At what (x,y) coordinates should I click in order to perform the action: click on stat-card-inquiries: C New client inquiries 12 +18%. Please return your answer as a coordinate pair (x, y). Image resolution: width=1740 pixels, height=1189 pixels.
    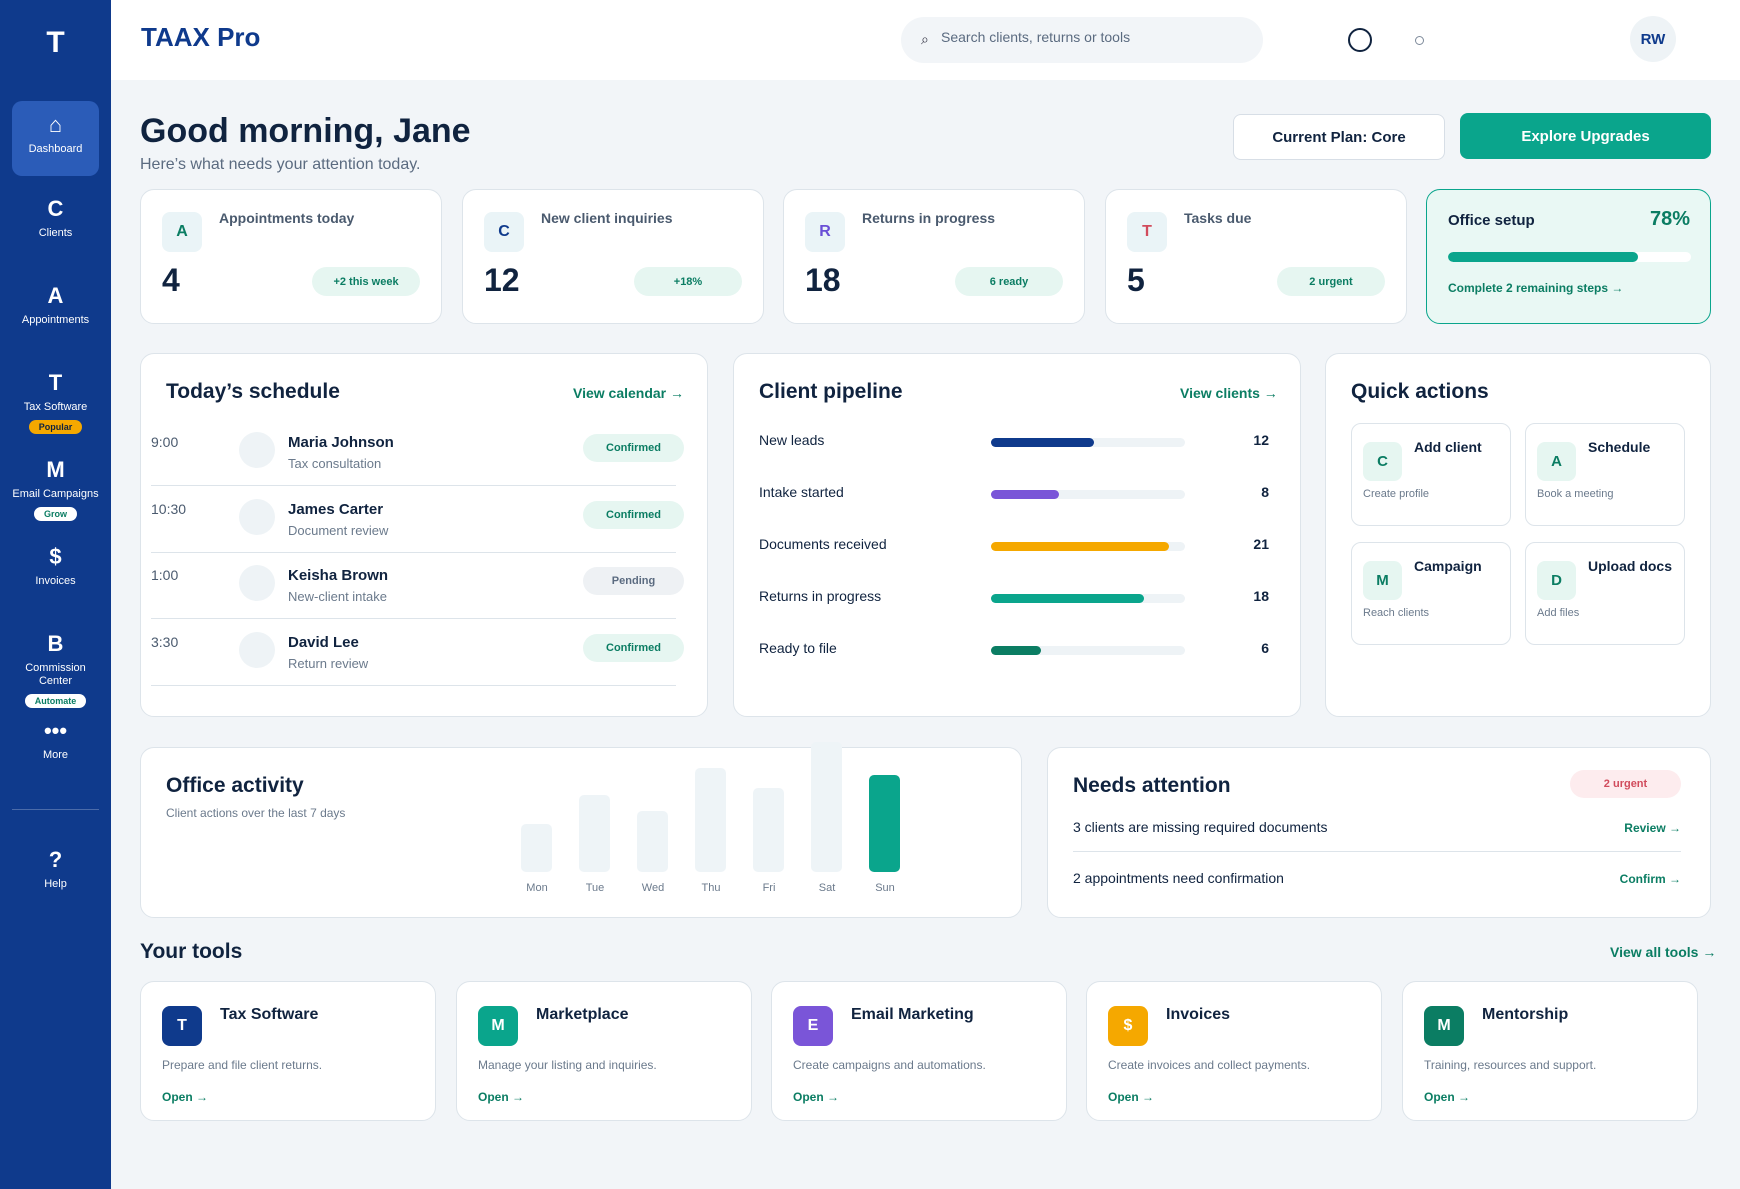
    Looking at the image, I should click on (613, 256).